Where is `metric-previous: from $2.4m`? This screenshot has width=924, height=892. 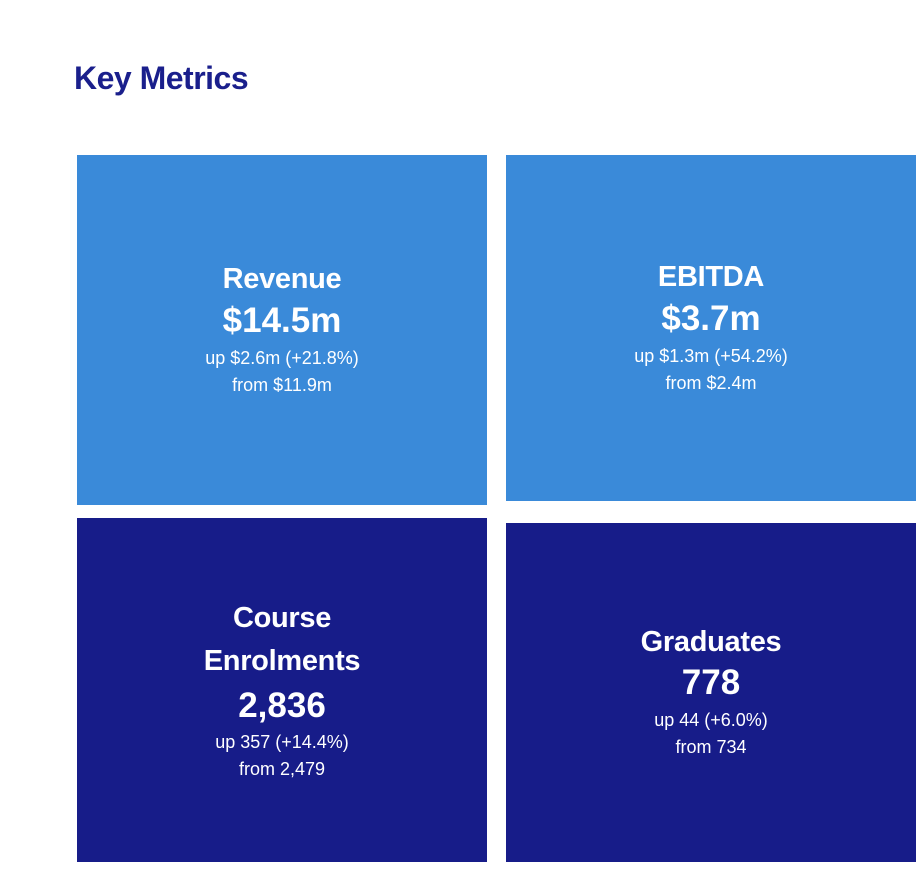 metric-previous: from $2.4m is located at coordinates (711, 382).